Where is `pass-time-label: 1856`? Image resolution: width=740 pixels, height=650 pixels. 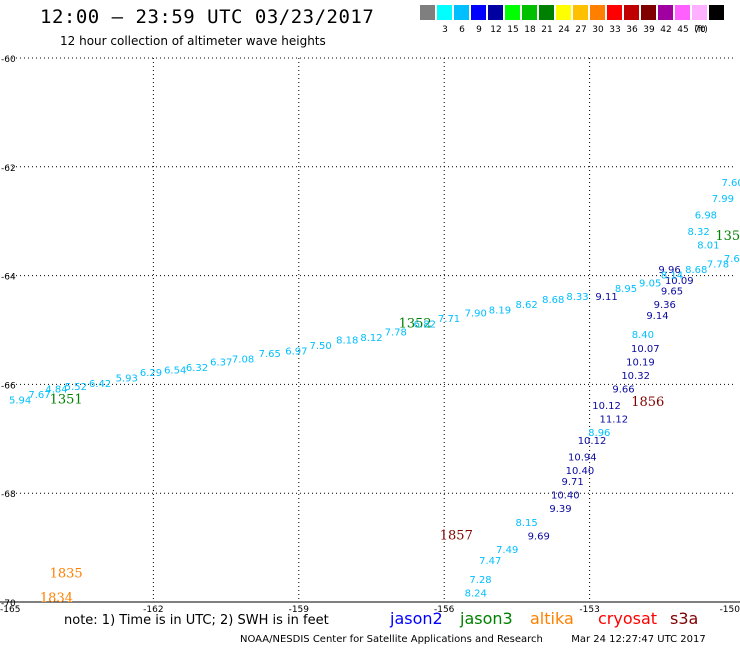
pass-time-label: 1856 is located at coordinates (647, 402).